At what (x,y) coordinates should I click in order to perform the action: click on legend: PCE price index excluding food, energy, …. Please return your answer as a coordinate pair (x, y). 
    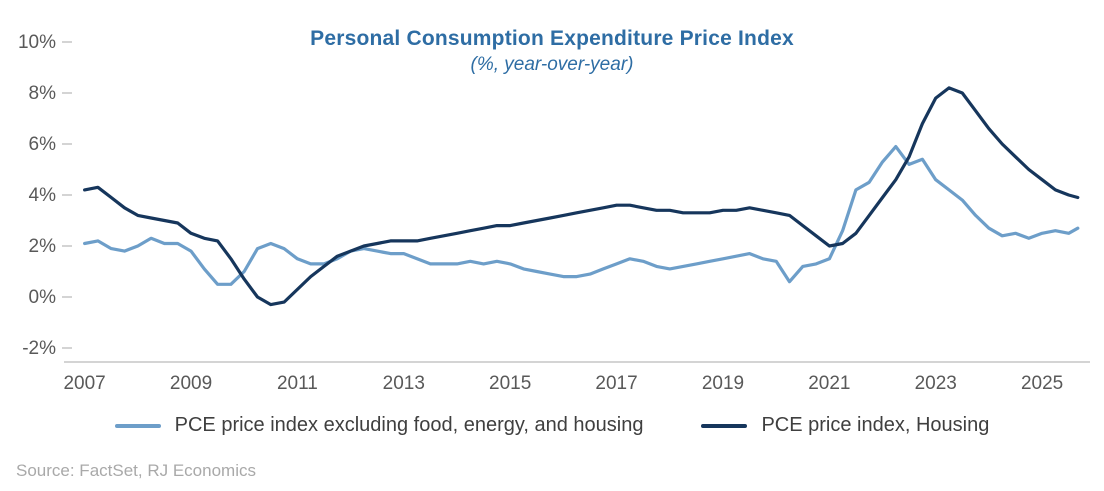
    Looking at the image, I should click on (552, 425).